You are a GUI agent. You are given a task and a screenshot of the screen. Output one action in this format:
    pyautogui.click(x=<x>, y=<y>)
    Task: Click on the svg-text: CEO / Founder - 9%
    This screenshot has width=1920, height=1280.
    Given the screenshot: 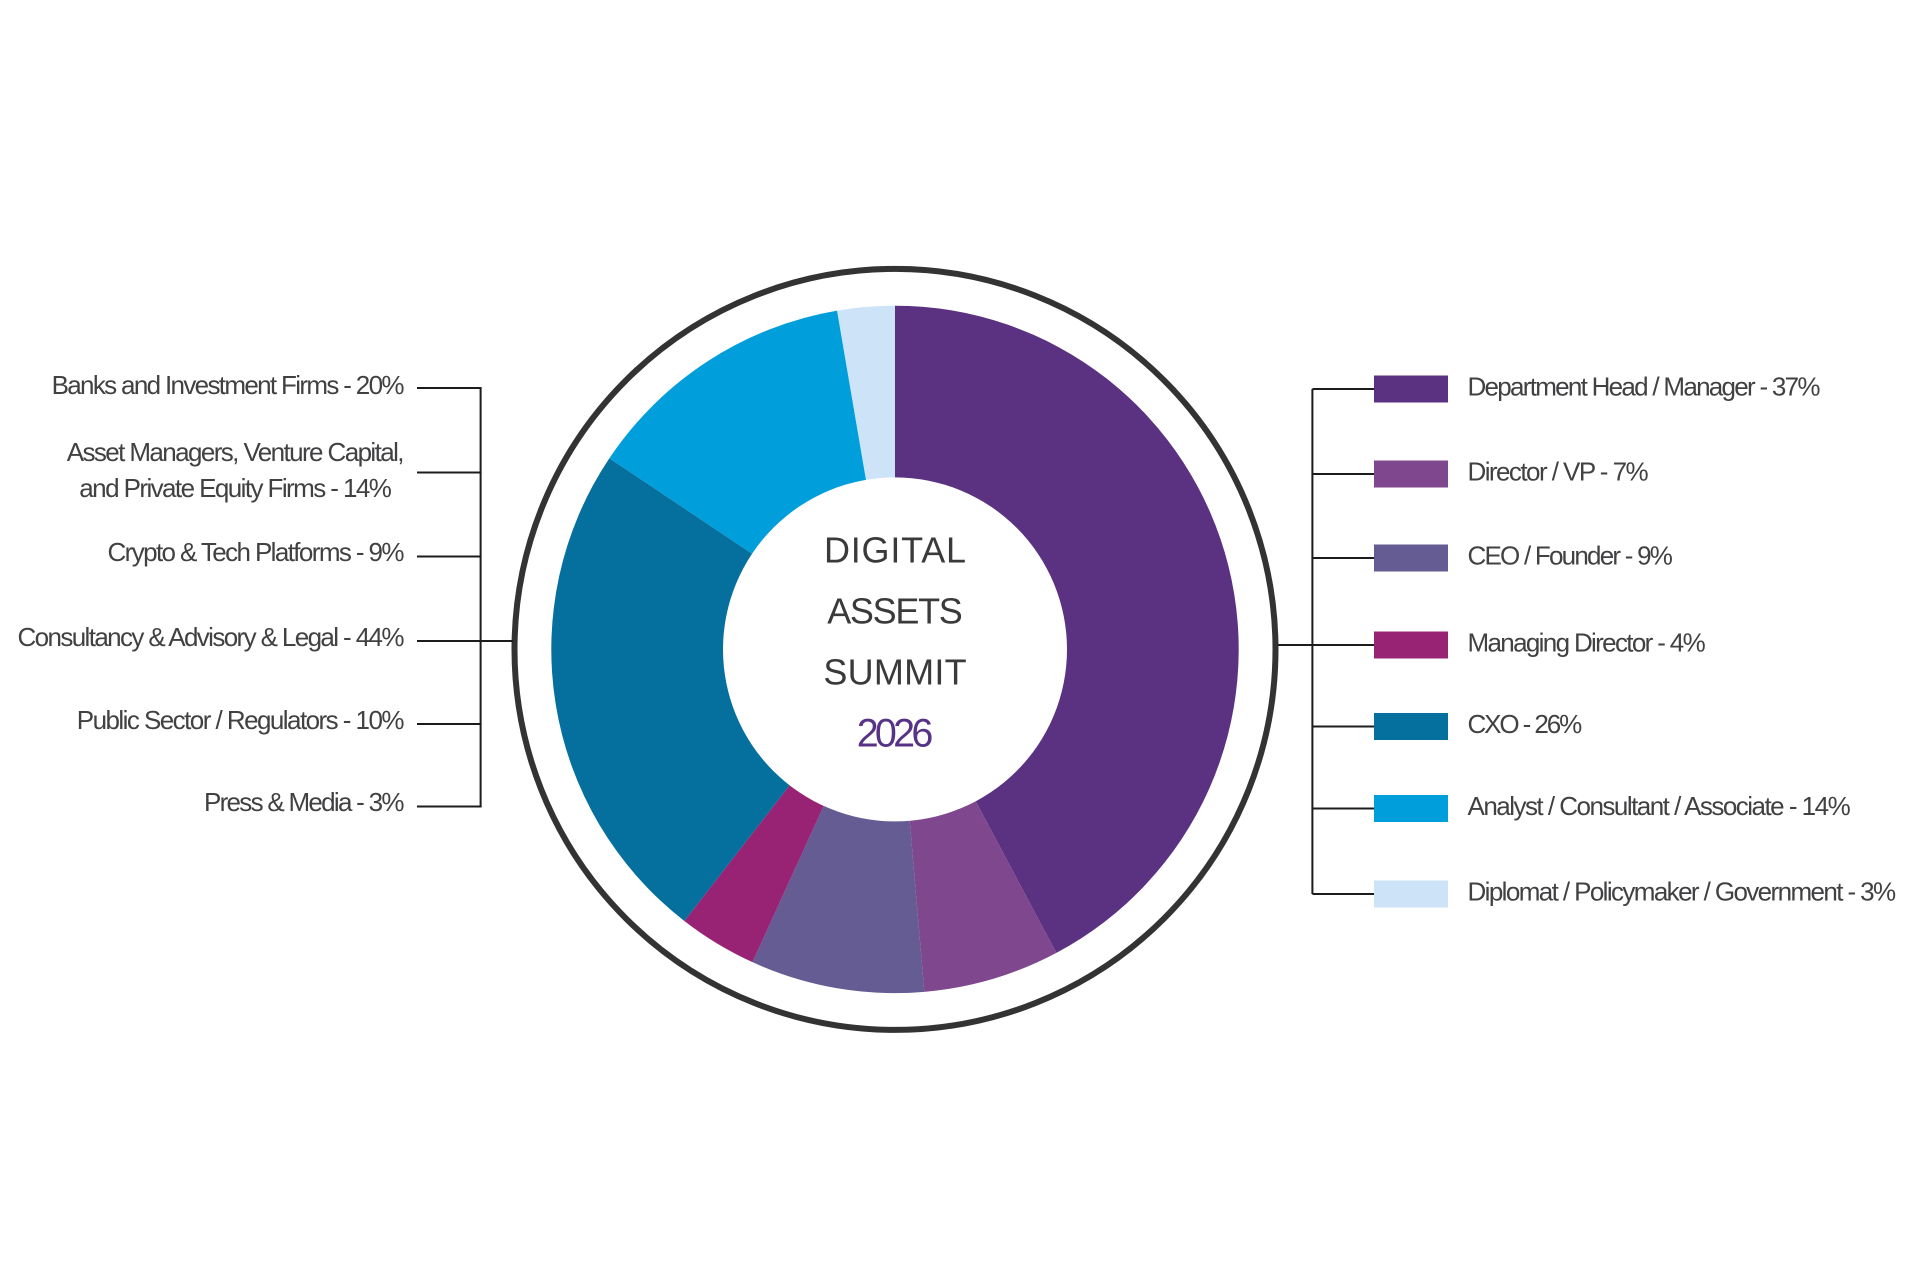 What is the action you would take?
    pyautogui.click(x=1570, y=555)
    